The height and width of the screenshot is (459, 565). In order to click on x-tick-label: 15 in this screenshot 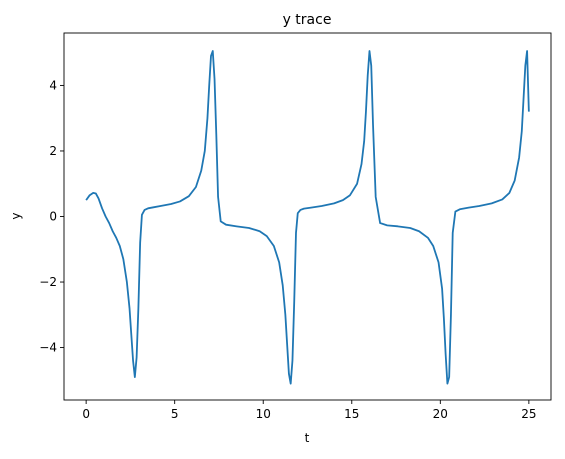, I will do `click(351, 414)`.